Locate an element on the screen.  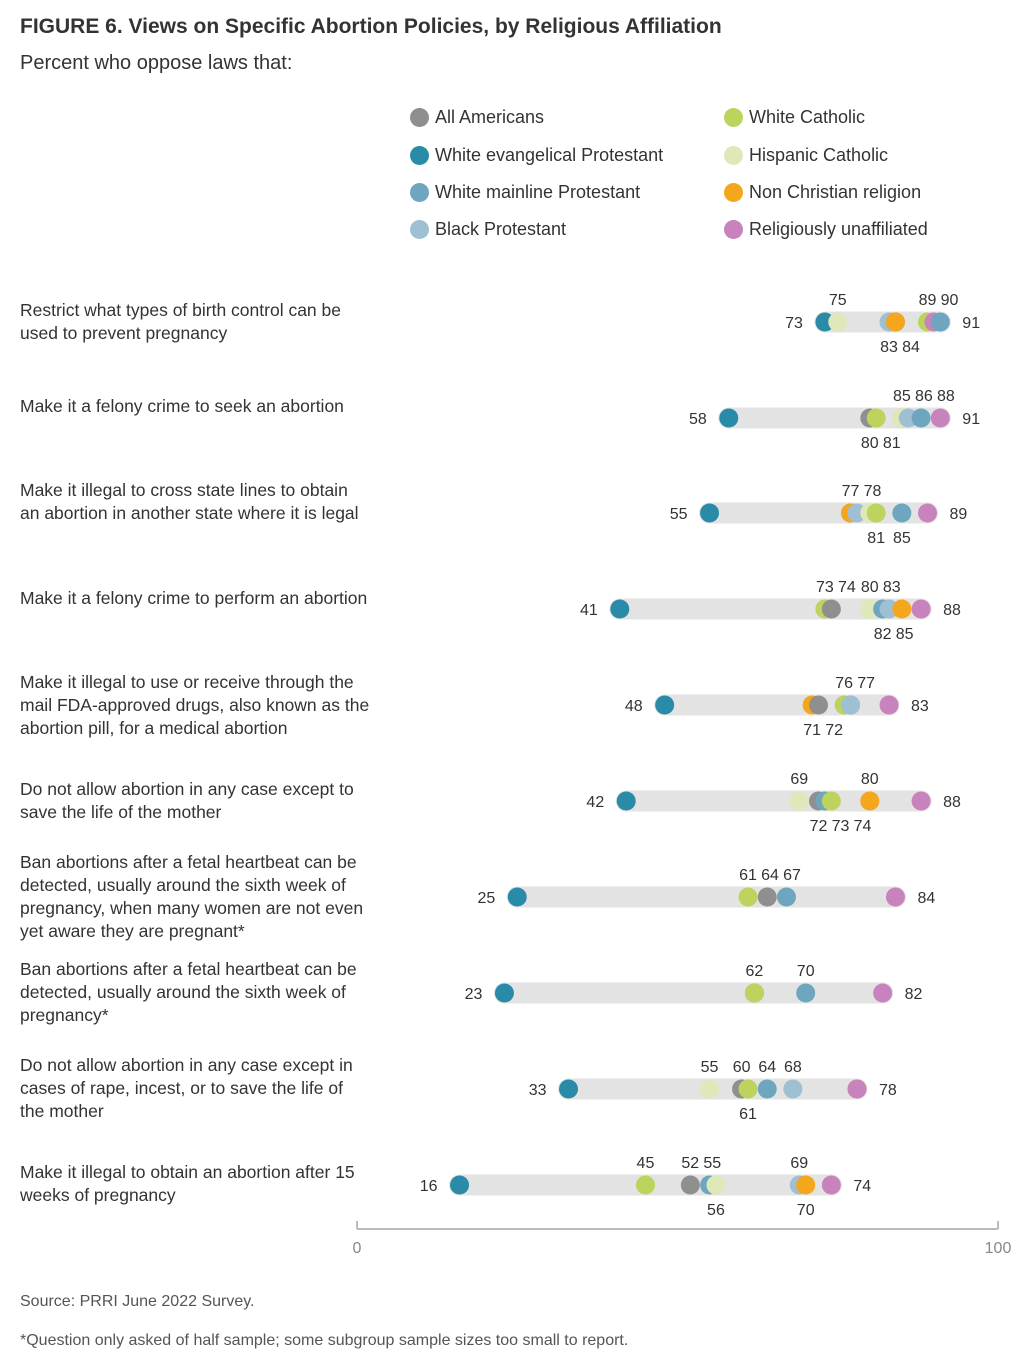
value-label-above: 83 is located at coordinates (892, 587).